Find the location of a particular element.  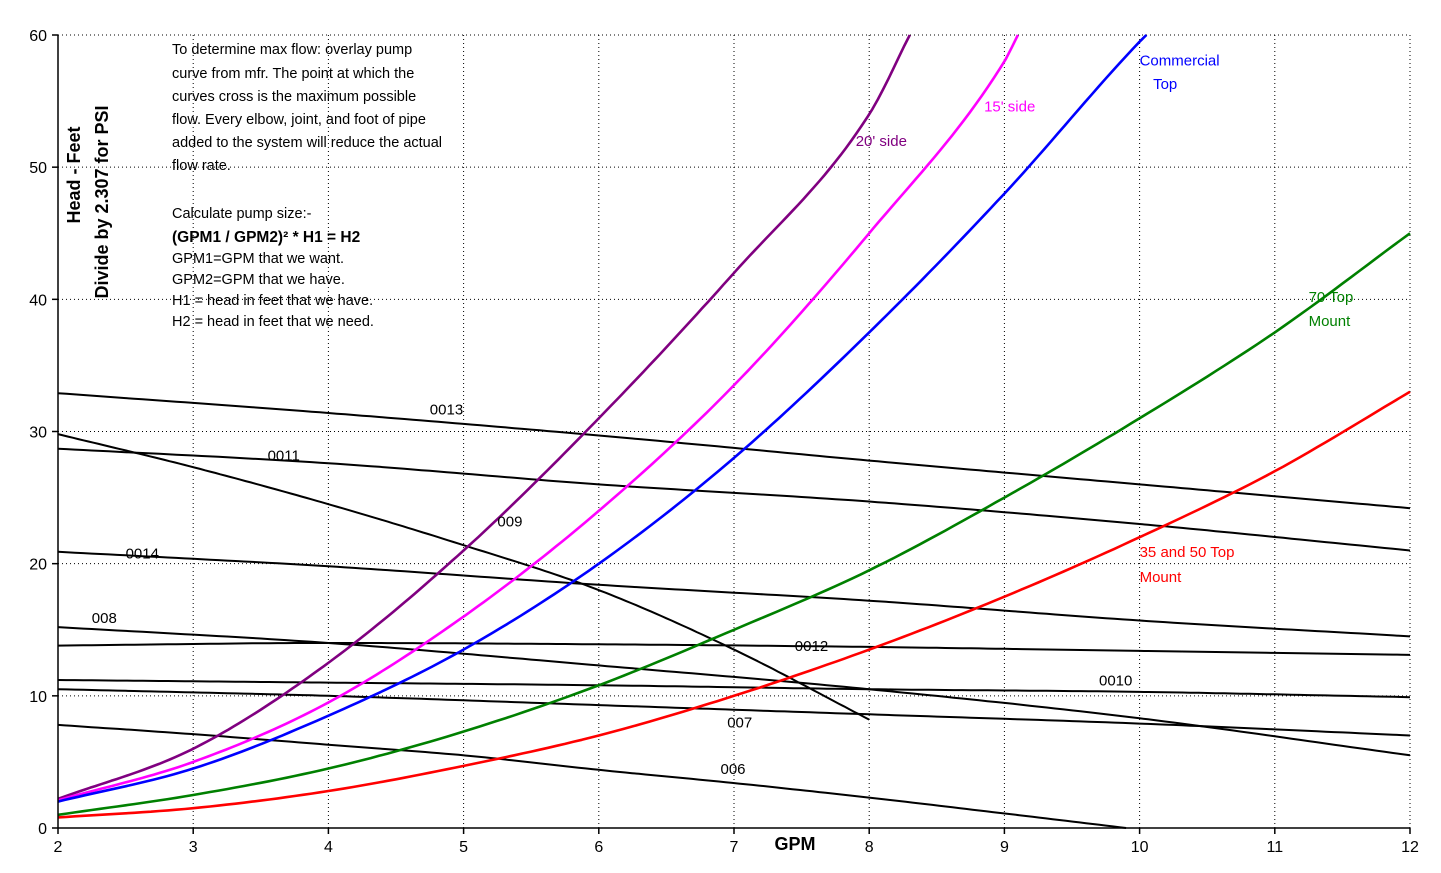

note-line-11: GPM2=GPM that we have. is located at coordinates (258, 280).